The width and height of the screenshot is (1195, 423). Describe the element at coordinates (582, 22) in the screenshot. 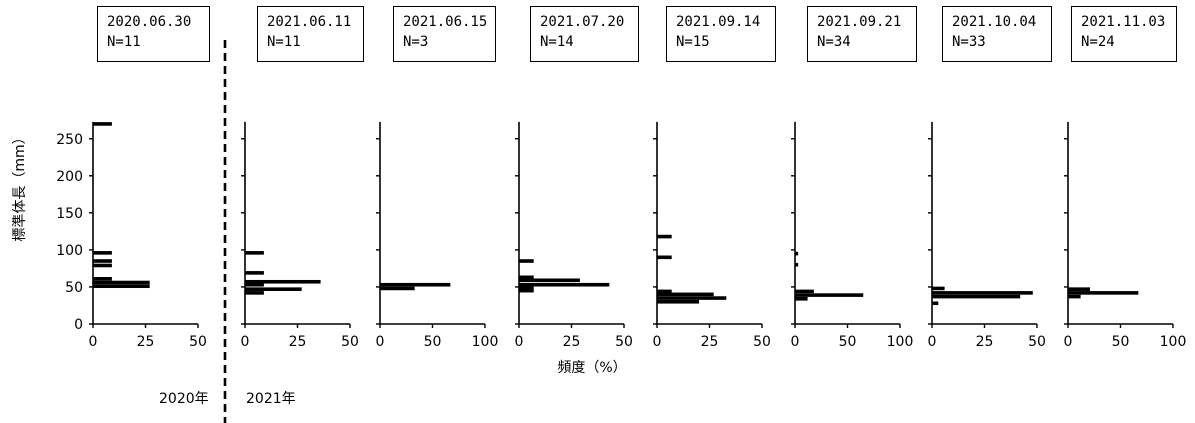

I see `panel-date: 2021.07.20` at that location.